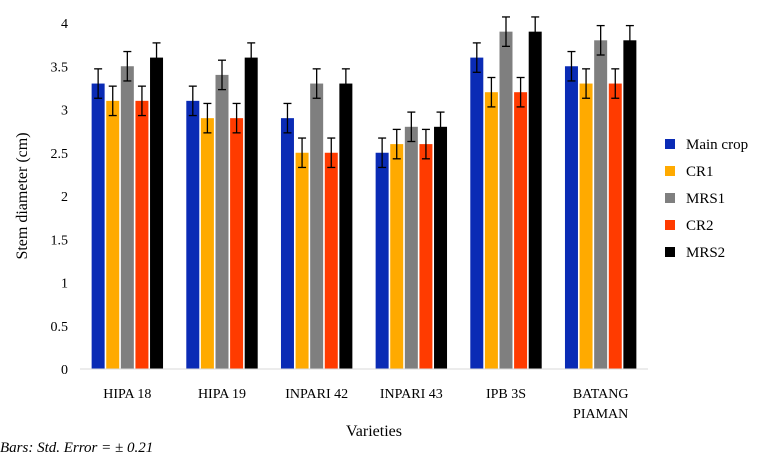 The height and width of the screenshot is (462, 768). I want to click on legend-item: MRS2, so click(695, 253).